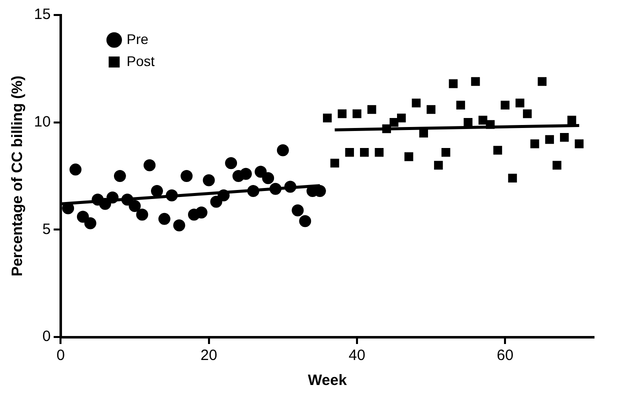 The height and width of the screenshot is (399, 619). What do you see at coordinates (42, 121) in the screenshot?
I see `y-tick-label: 10` at bounding box center [42, 121].